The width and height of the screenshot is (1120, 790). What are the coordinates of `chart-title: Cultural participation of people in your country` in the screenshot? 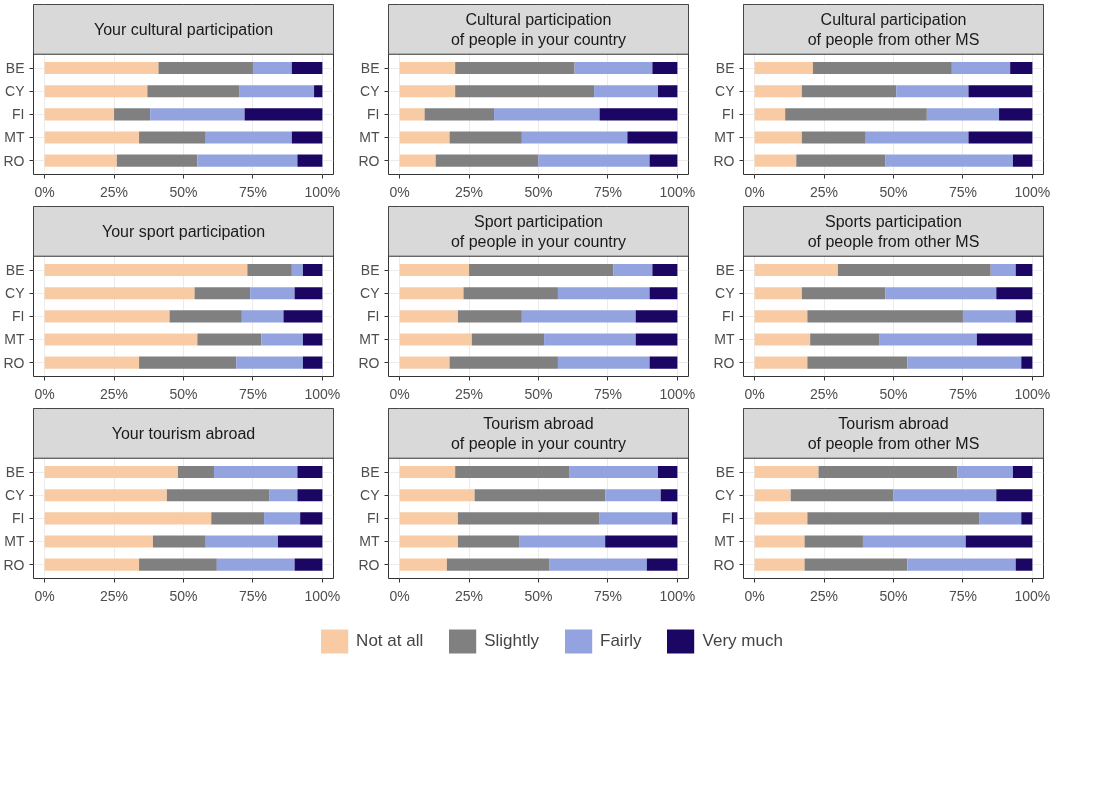 It's located at (538, 29).